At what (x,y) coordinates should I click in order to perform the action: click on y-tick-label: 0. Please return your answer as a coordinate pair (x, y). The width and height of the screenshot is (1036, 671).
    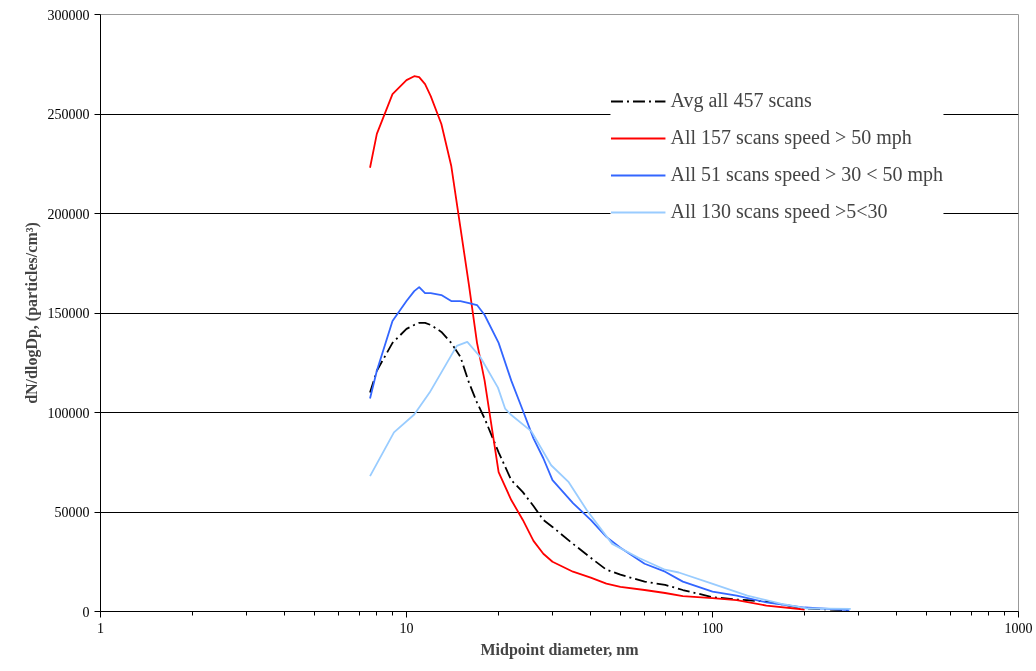
    Looking at the image, I should click on (86, 612).